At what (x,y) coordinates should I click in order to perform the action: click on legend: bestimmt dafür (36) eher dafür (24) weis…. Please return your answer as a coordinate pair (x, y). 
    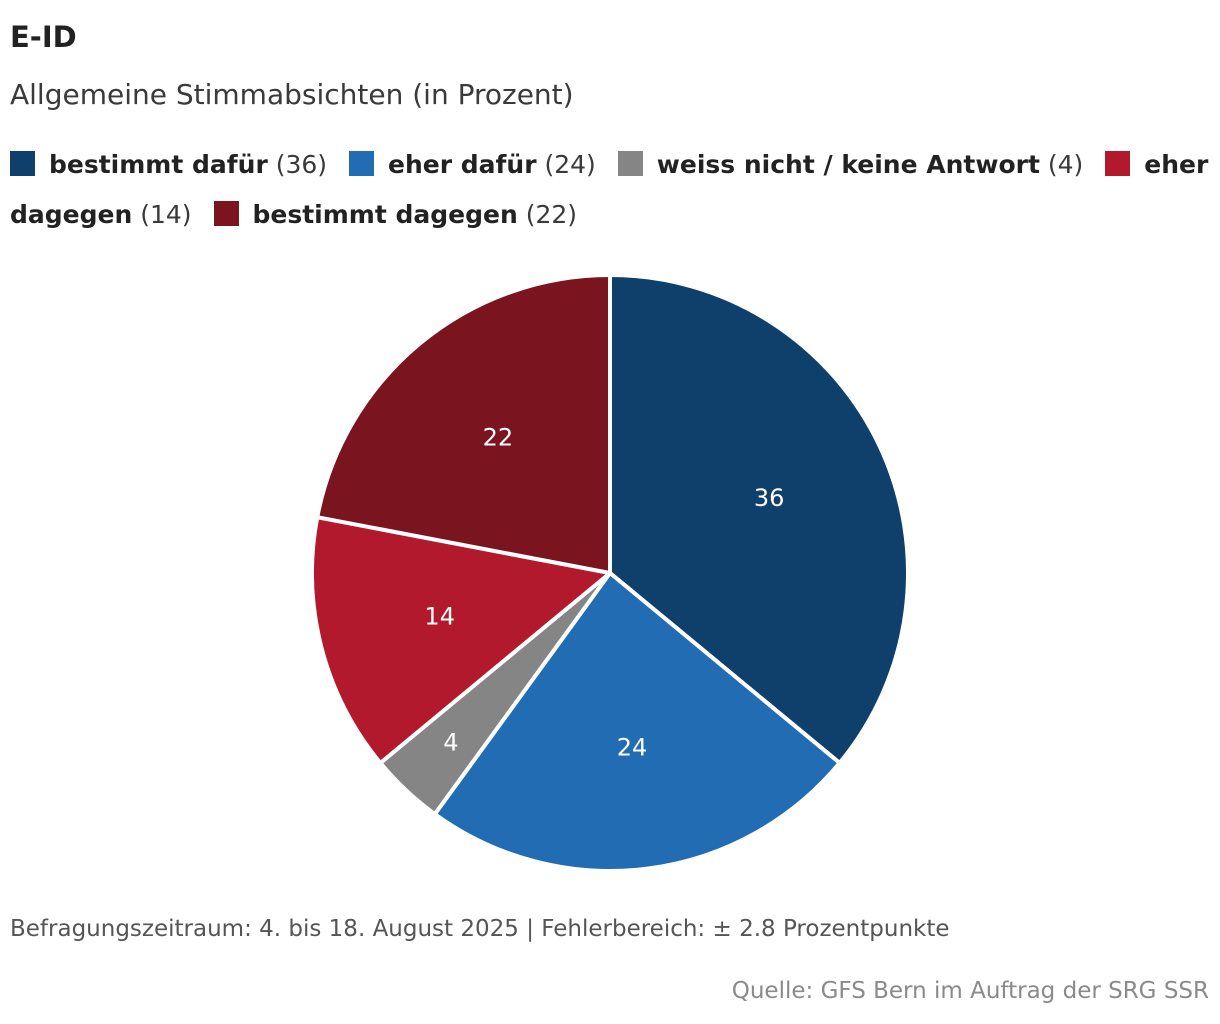
    Looking at the image, I should click on (610, 190).